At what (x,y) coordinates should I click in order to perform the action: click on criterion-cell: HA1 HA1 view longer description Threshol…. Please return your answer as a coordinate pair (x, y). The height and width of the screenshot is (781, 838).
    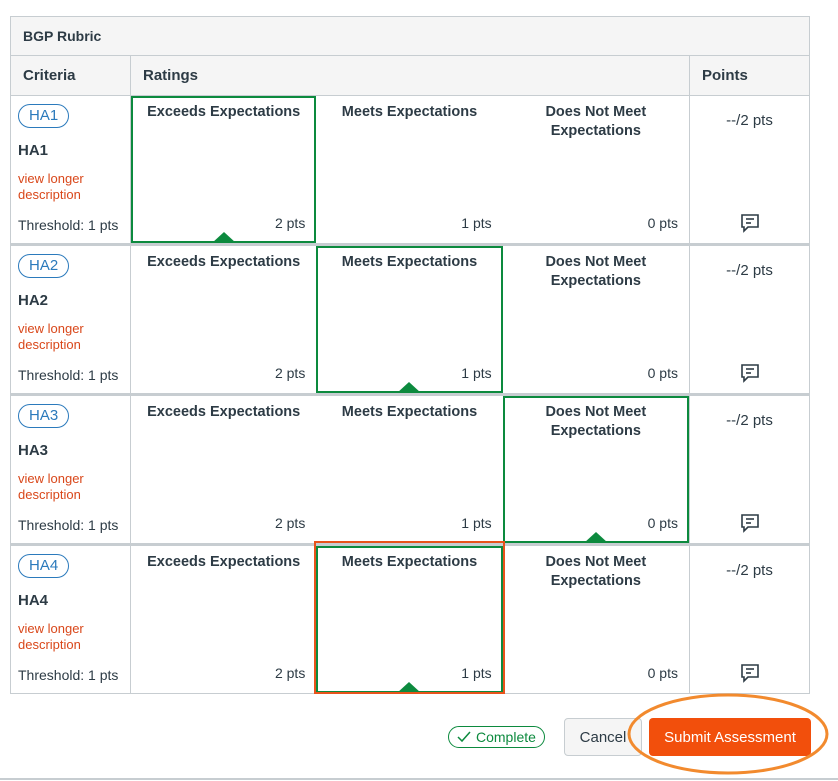
    Looking at the image, I should click on (71, 169).